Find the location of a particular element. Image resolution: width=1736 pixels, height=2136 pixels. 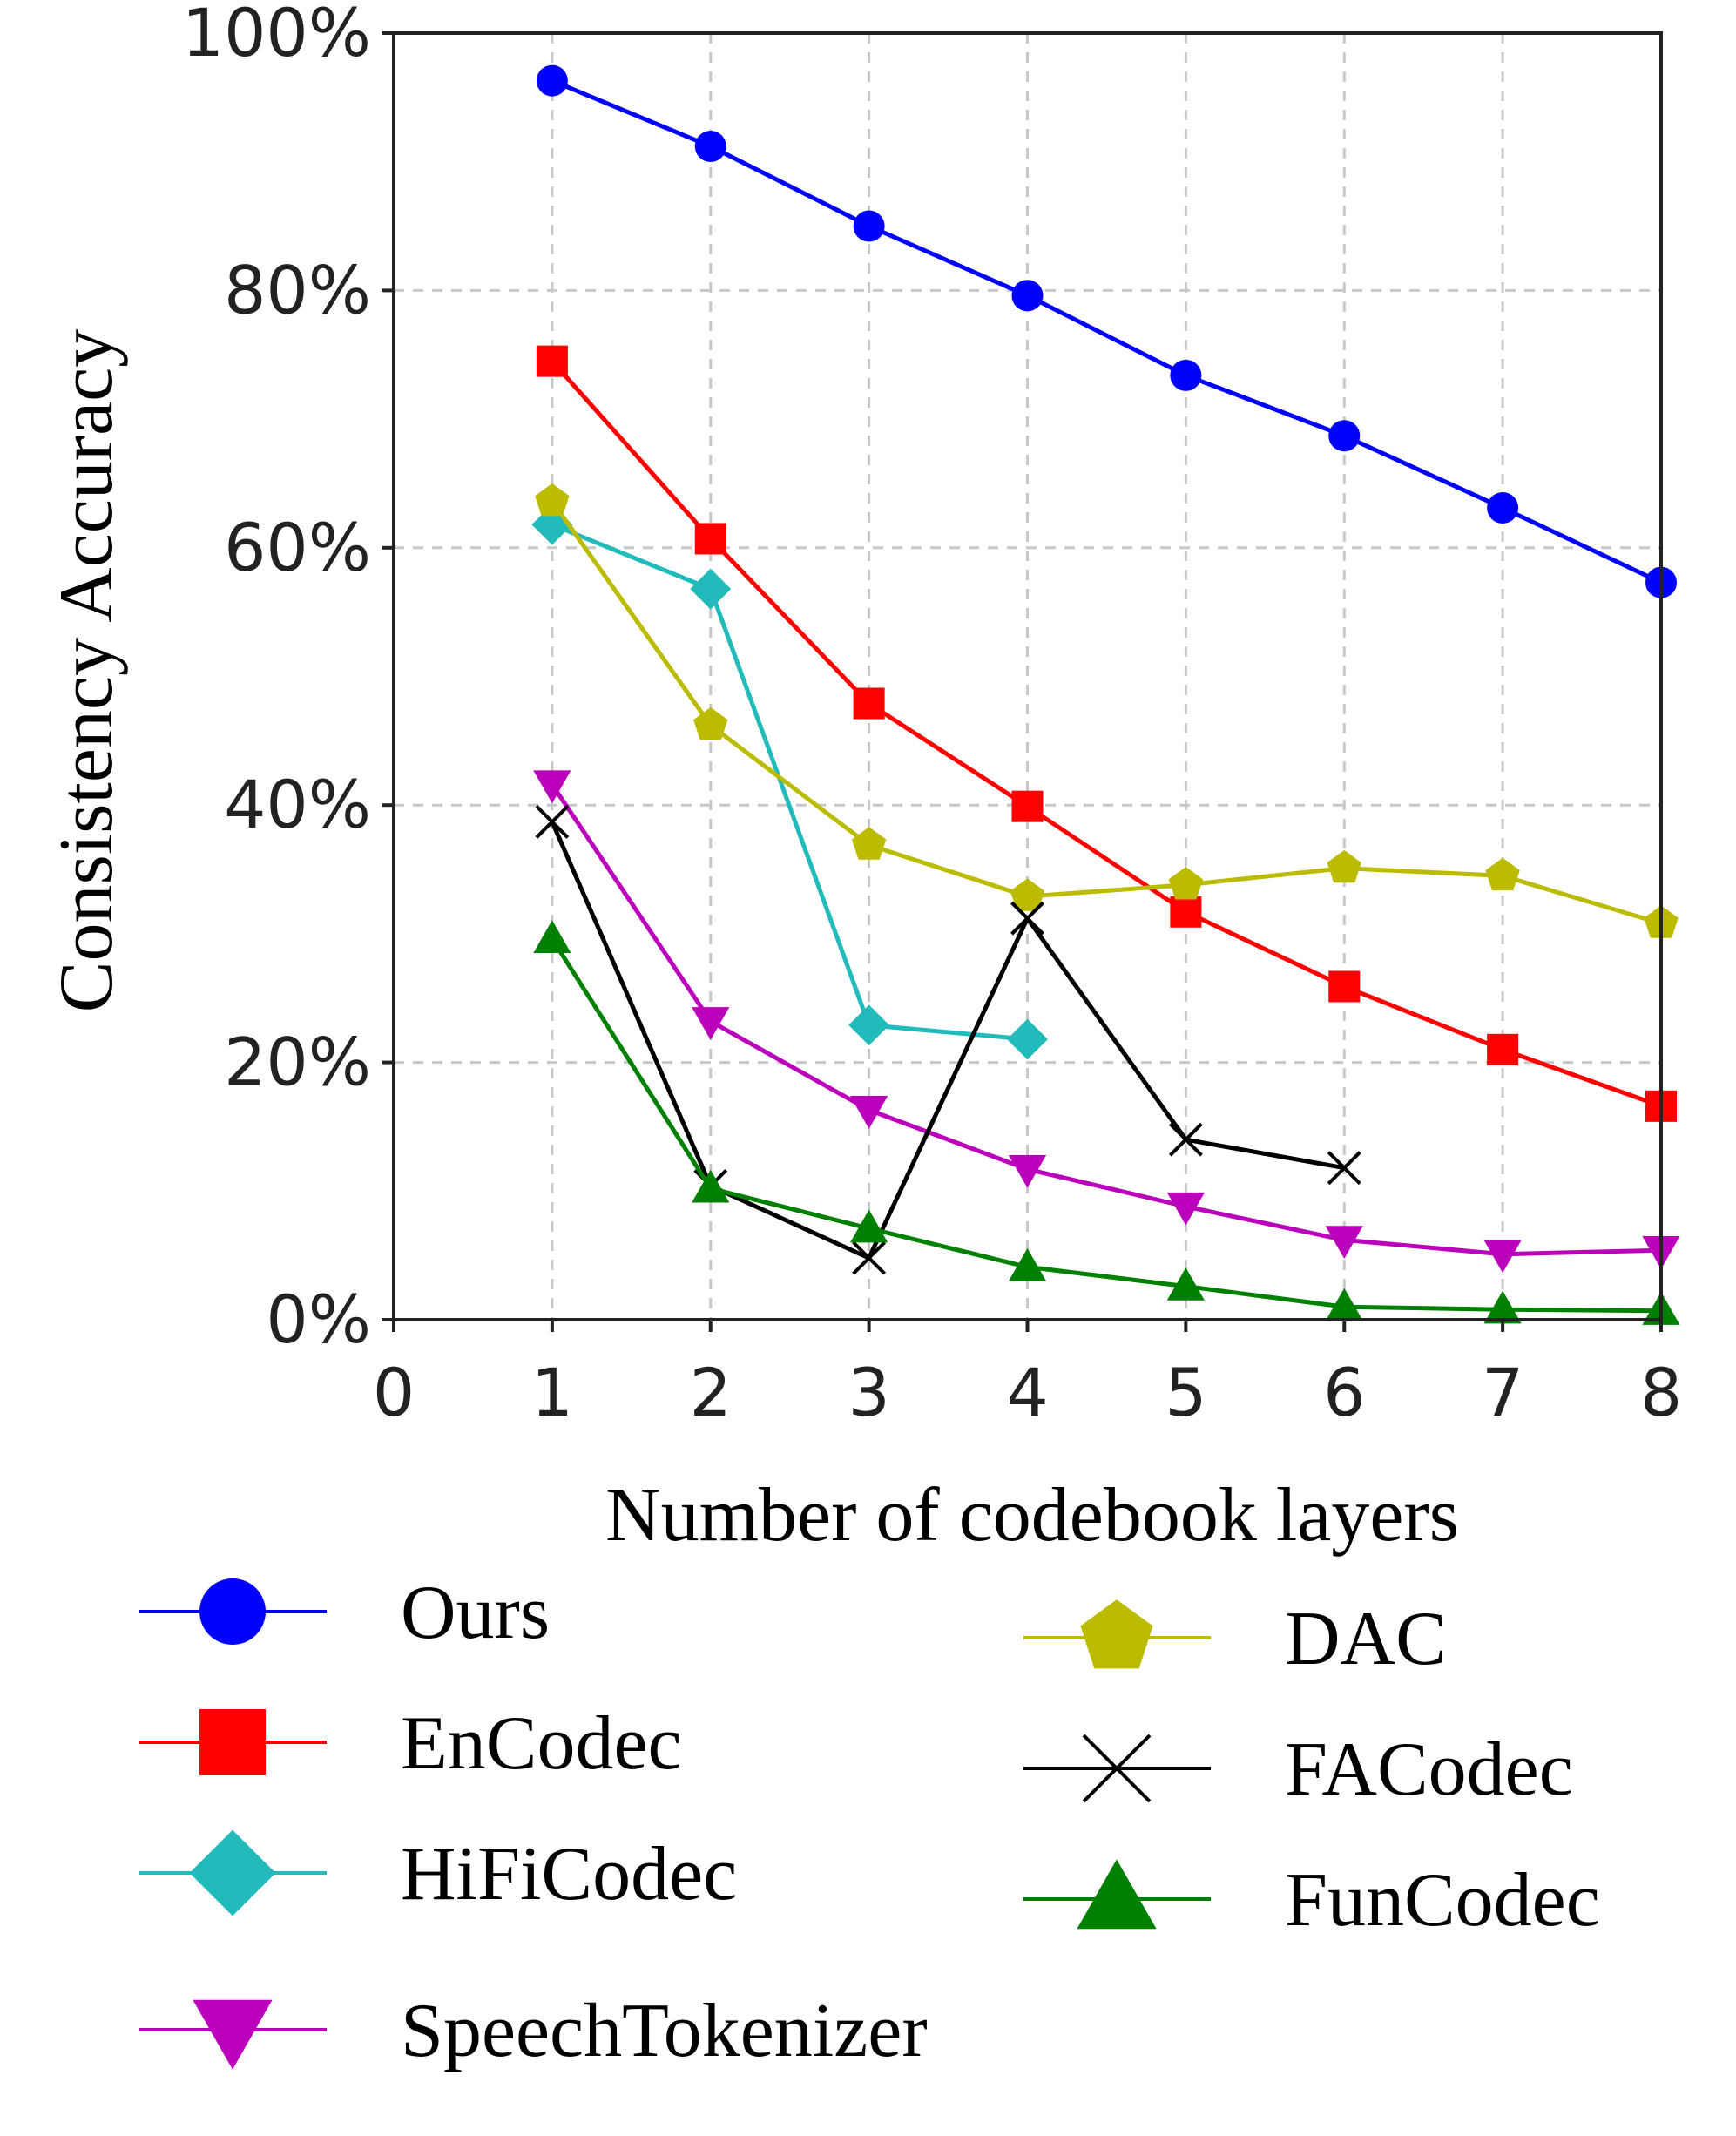

legend-label: FunCodec is located at coordinates (1442, 1900).